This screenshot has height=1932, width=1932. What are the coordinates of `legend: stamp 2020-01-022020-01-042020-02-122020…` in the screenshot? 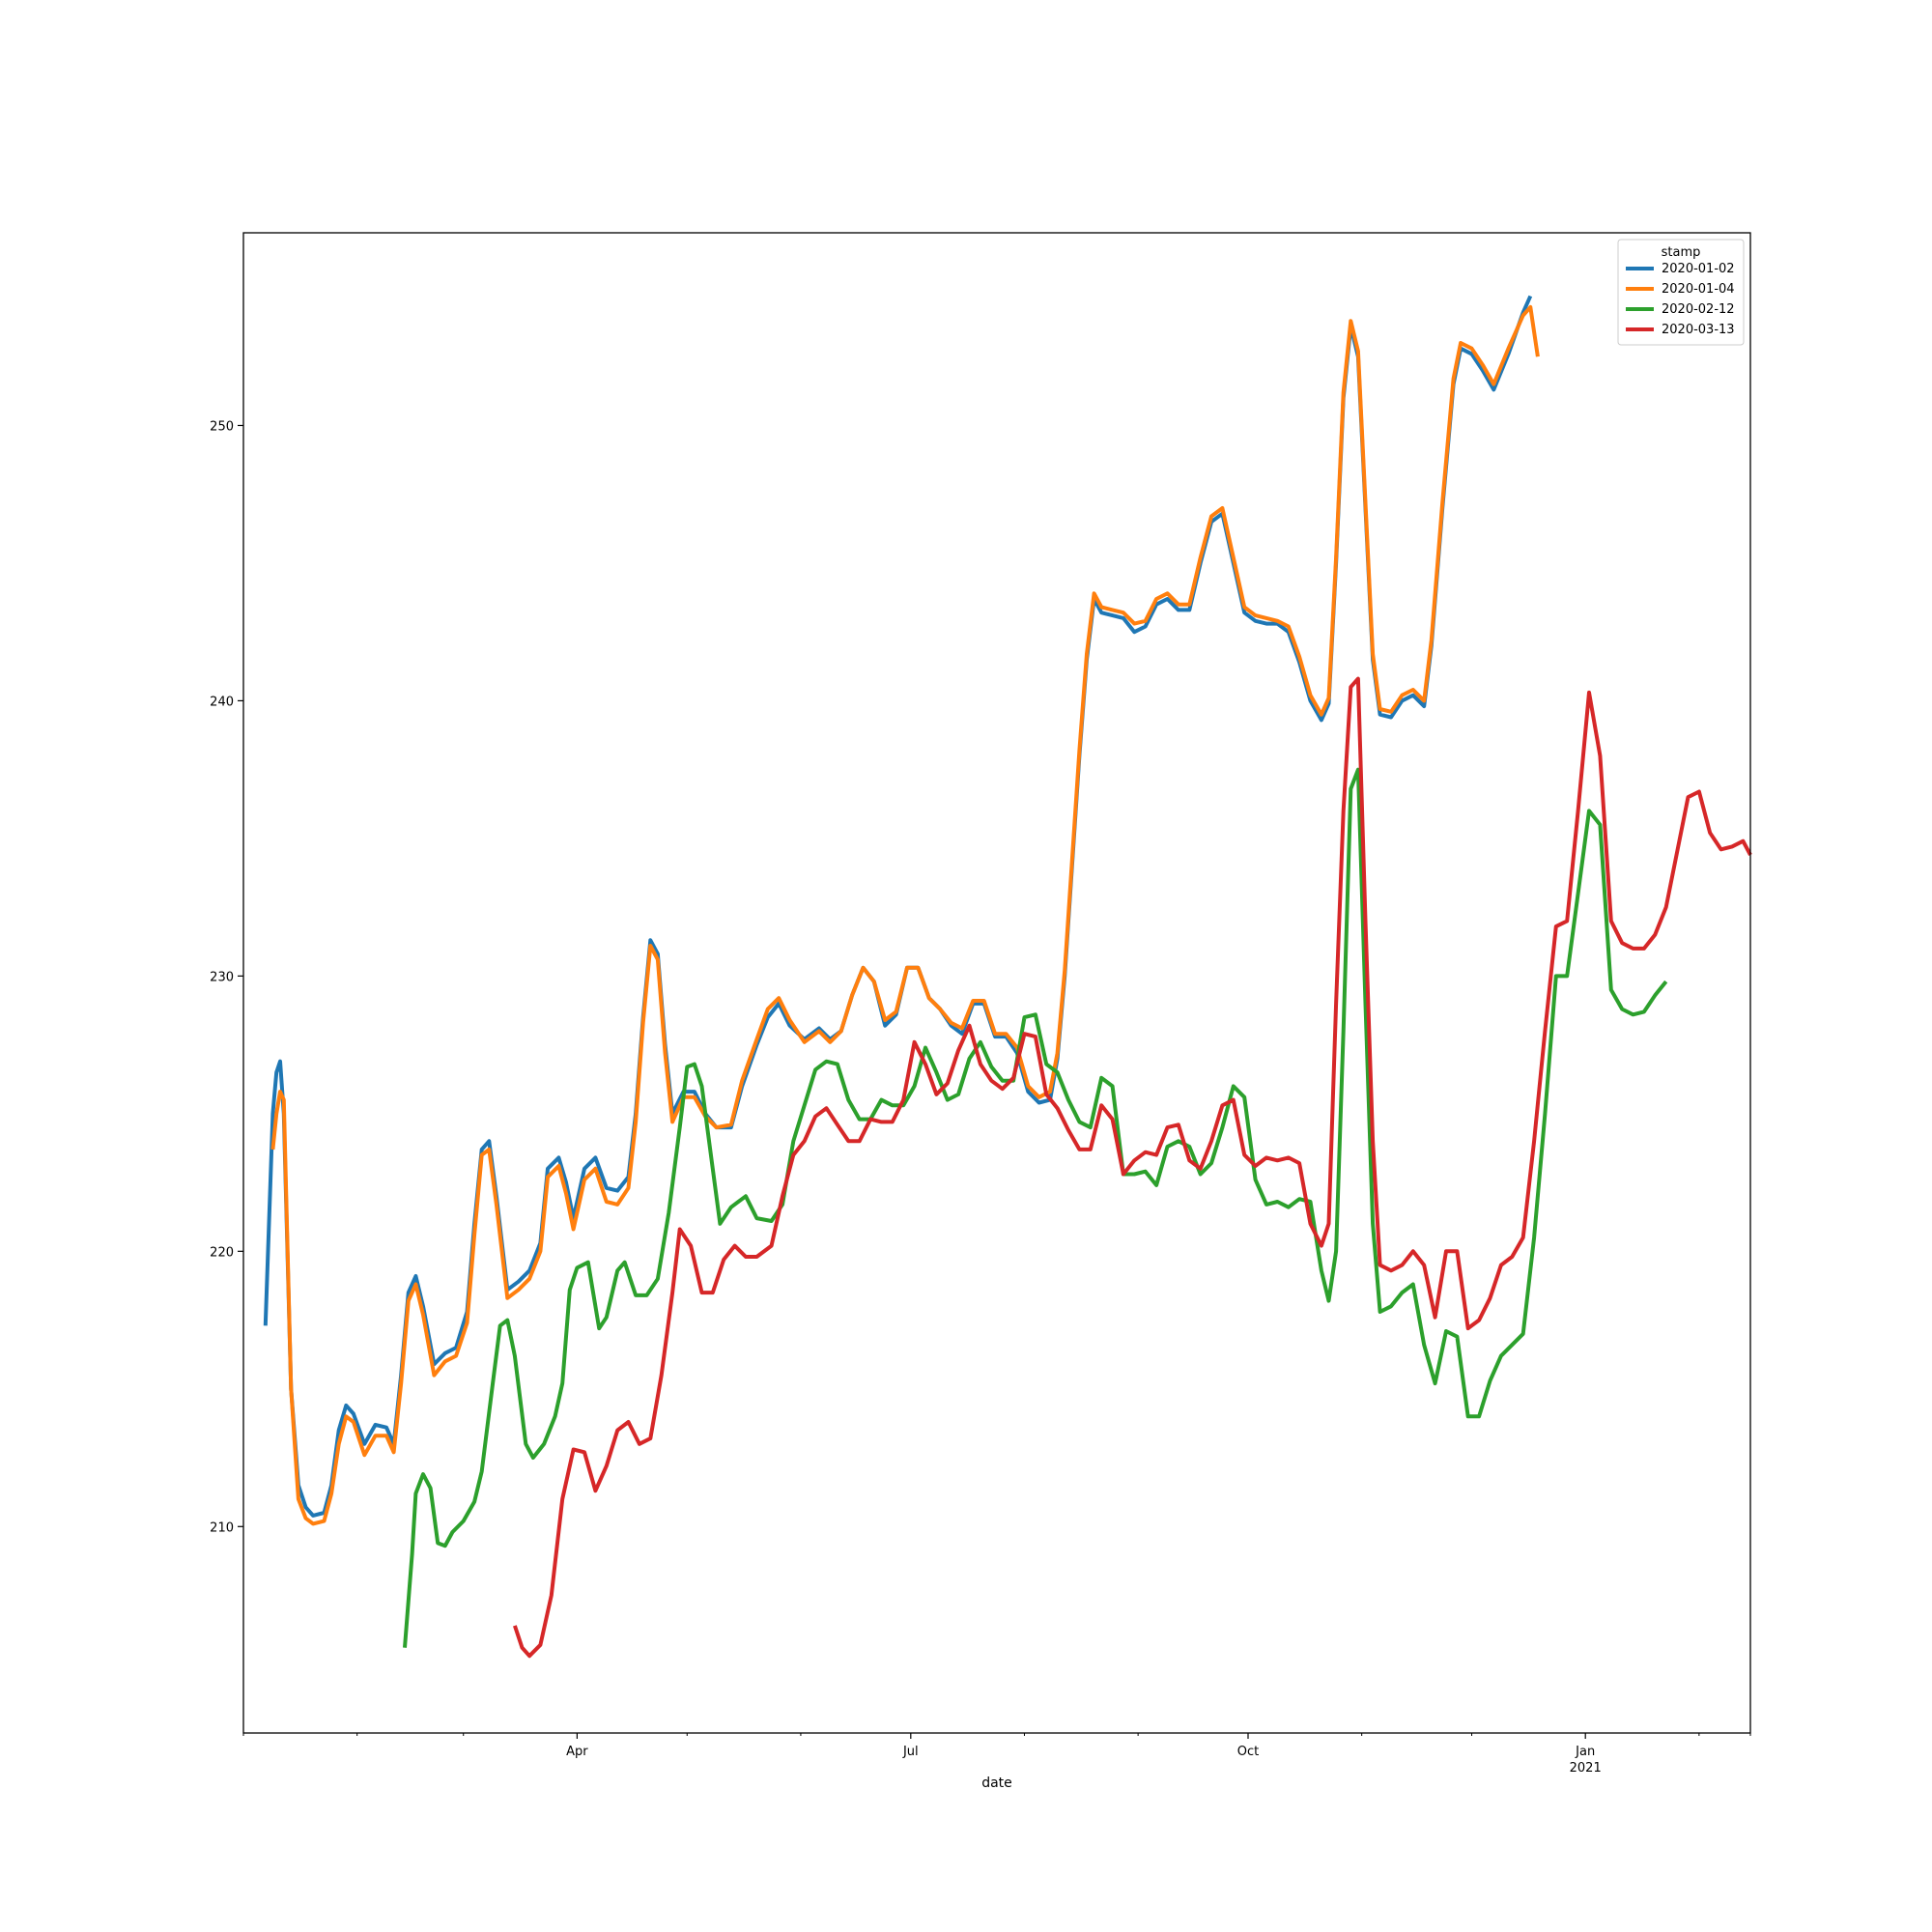 It's located at (1681, 292).